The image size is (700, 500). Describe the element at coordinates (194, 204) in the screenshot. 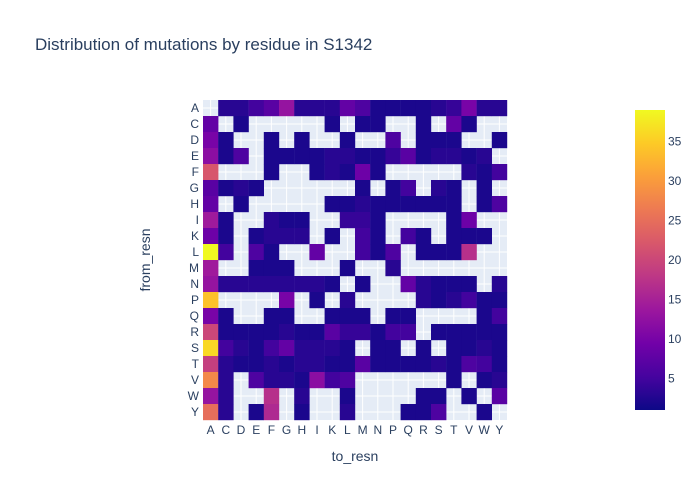

I see `y-tick-label: H` at that location.